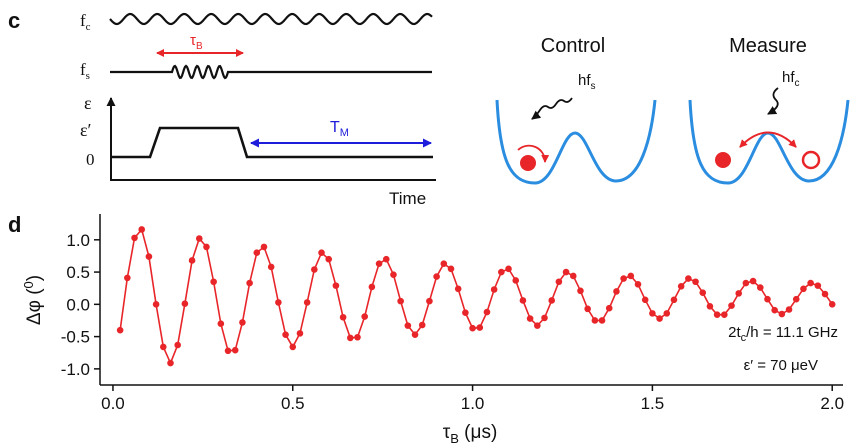 The image size is (854, 448). I want to click on hfc-label: hfc, so click(791, 79).